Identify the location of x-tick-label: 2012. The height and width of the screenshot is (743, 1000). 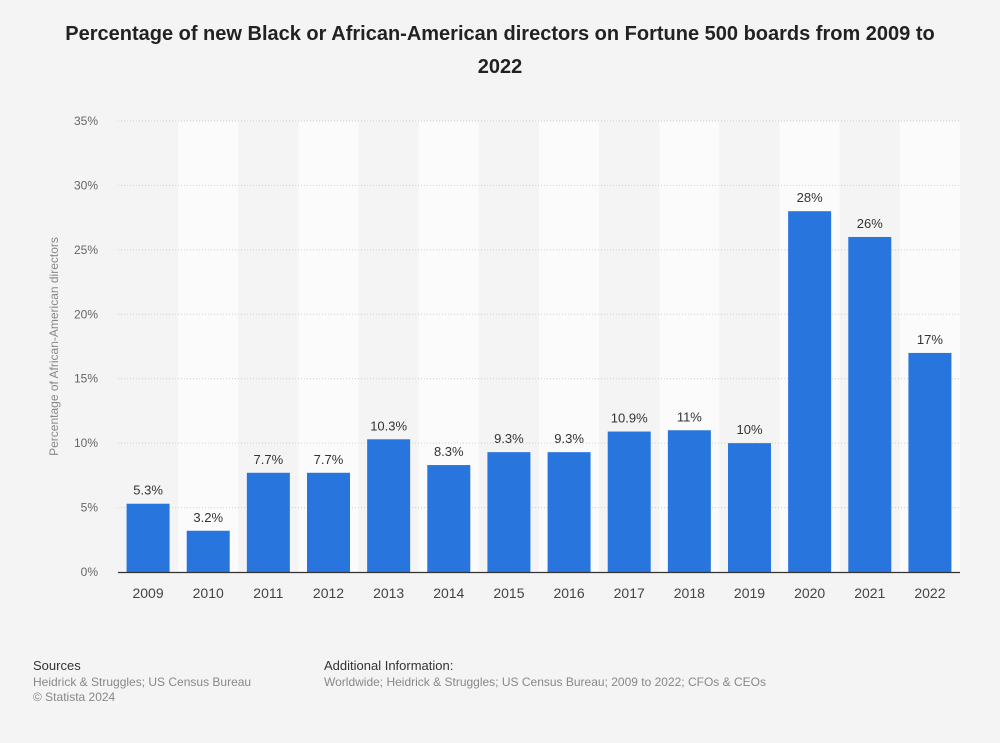
(328, 593).